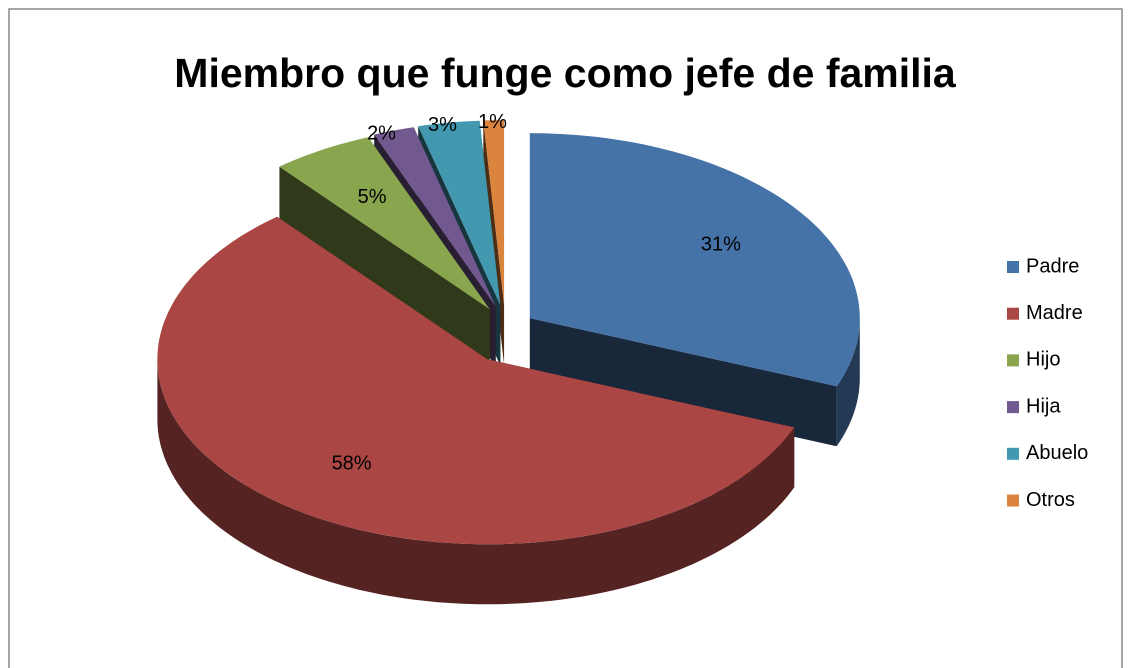 This screenshot has width=1131, height=668. What do you see at coordinates (442, 125) in the screenshot?
I see `data-label: 3%` at bounding box center [442, 125].